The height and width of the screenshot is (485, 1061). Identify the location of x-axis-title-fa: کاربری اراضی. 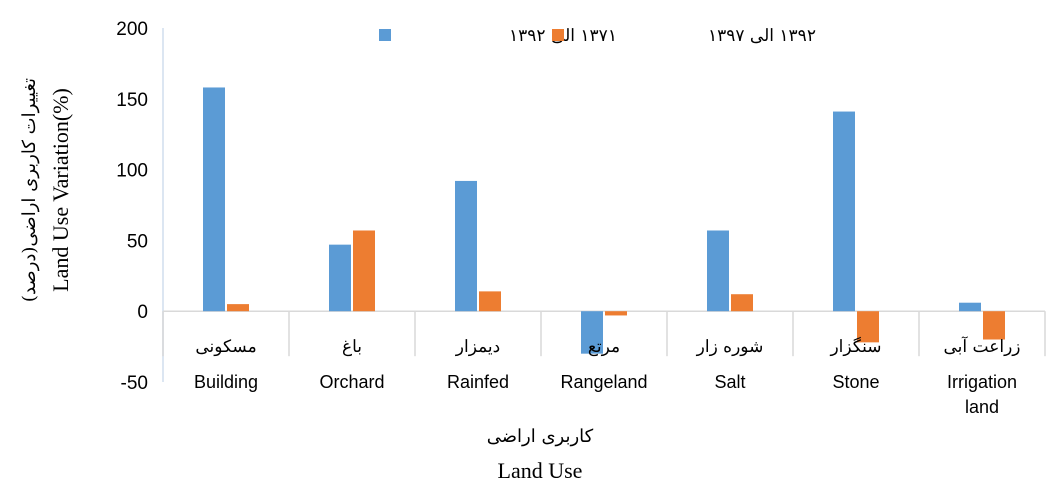
(540, 436).